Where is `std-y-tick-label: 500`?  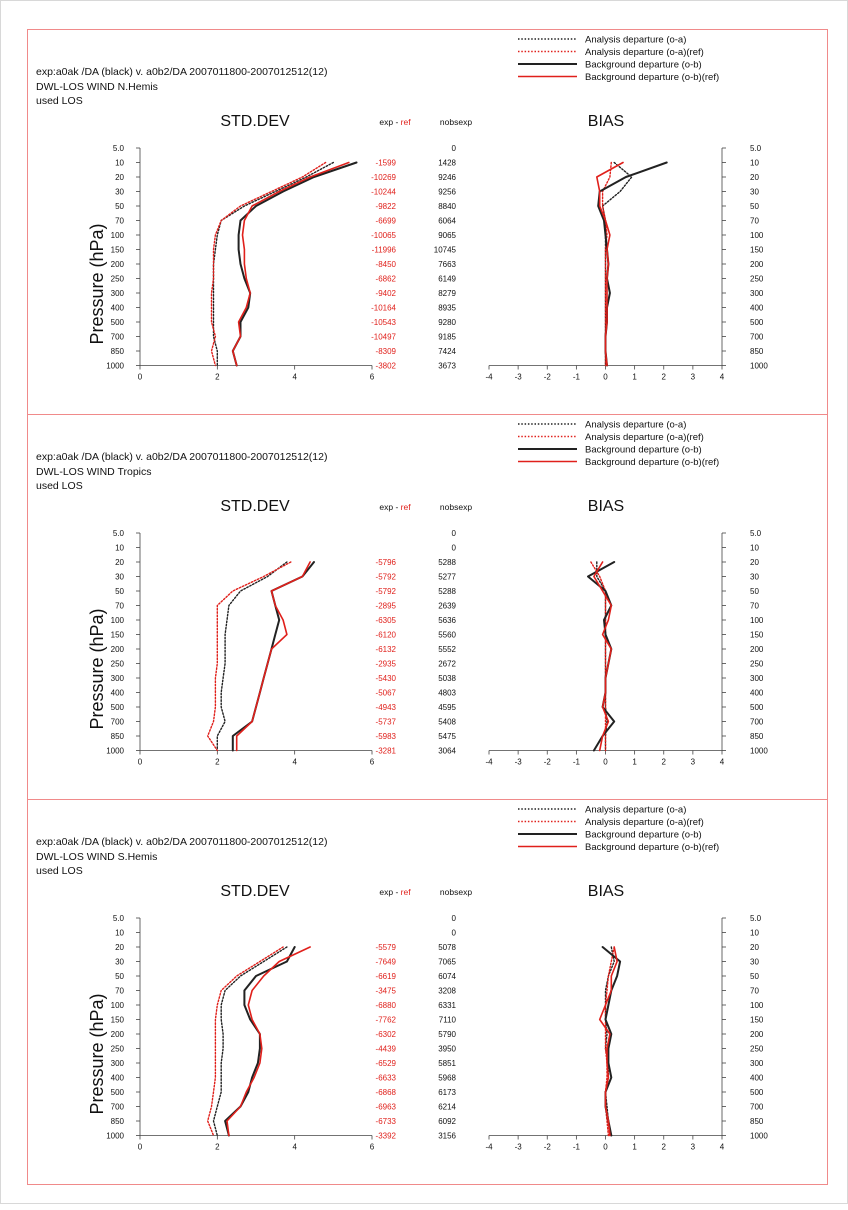 std-y-tick-label: 500 is located at coordinates (118, 707).